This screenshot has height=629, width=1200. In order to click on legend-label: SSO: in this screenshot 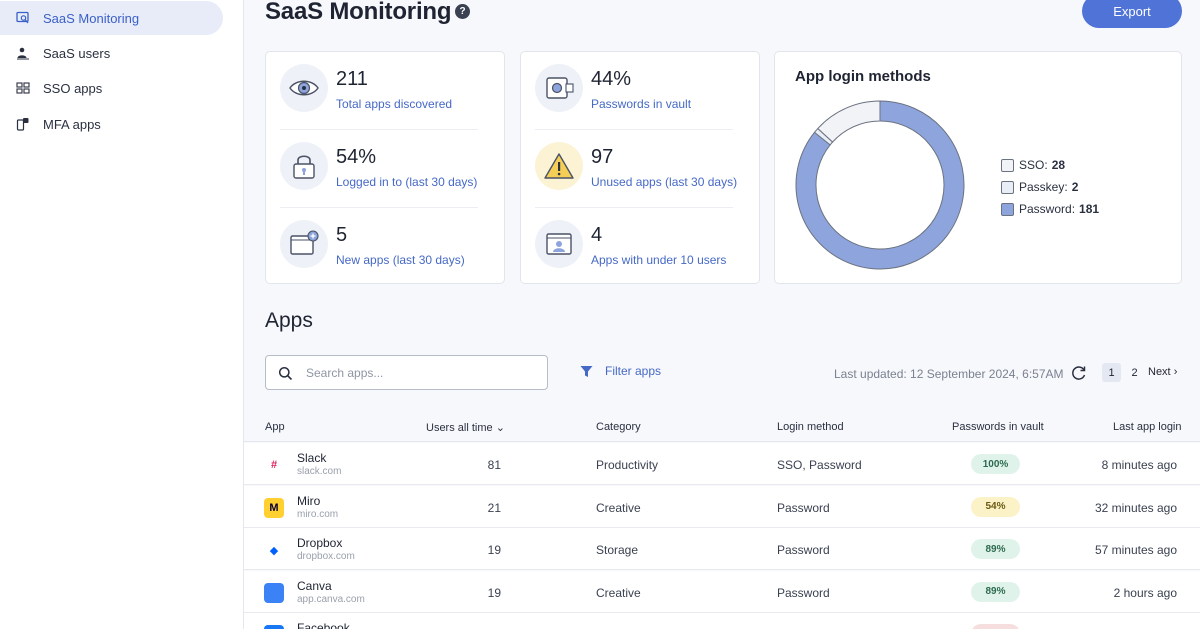, I will do `click(1033, 165)`.